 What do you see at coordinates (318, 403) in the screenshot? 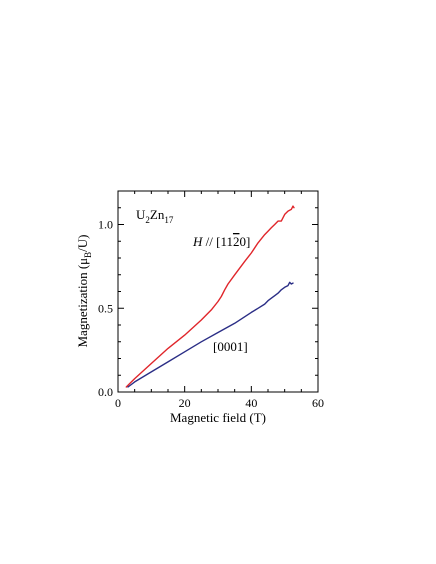
I see `x-tick-label: 60` at bounding box center [318, 403].